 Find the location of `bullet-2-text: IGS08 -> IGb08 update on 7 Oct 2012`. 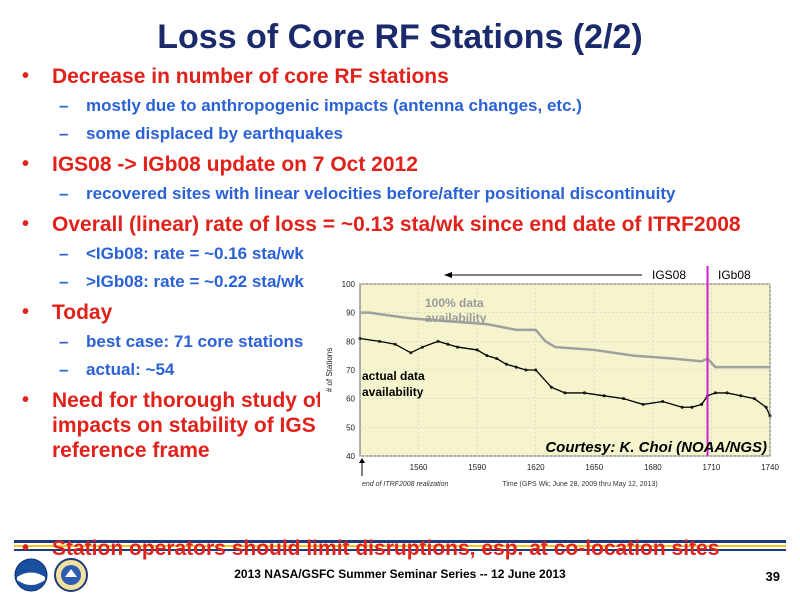

bullet-2-text: IGS08 -> IGb08 update on 7 Oct 2012 is located at coordinates (235, 164).